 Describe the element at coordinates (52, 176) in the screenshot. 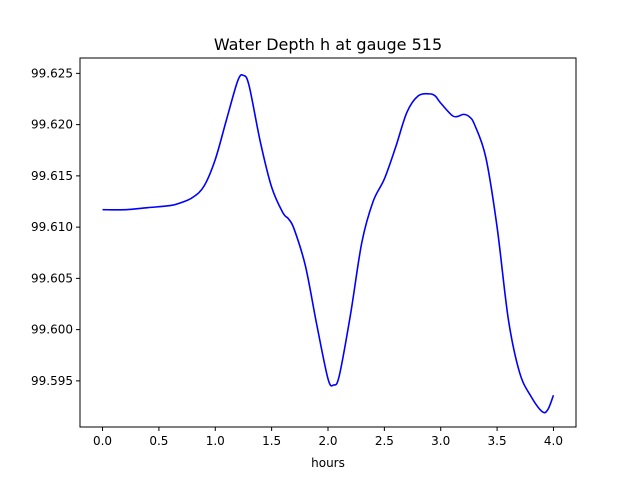

I see `y-tick-label: 99.615` at that location.